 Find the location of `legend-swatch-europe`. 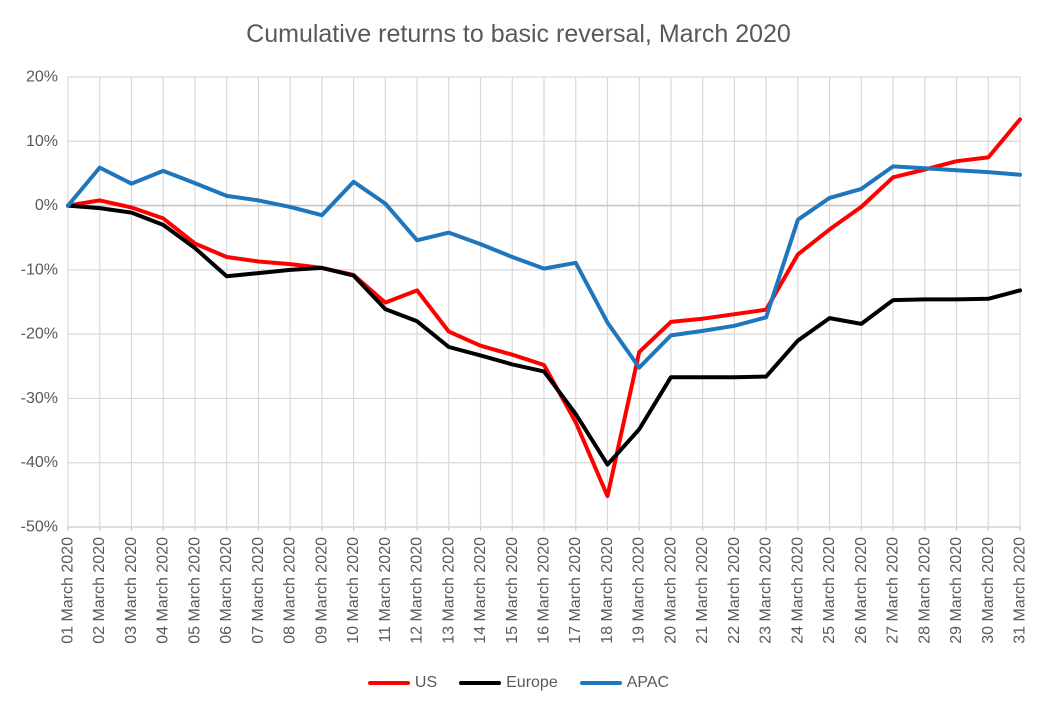

legend-swatch-europe is located at coordinates (480, 683).